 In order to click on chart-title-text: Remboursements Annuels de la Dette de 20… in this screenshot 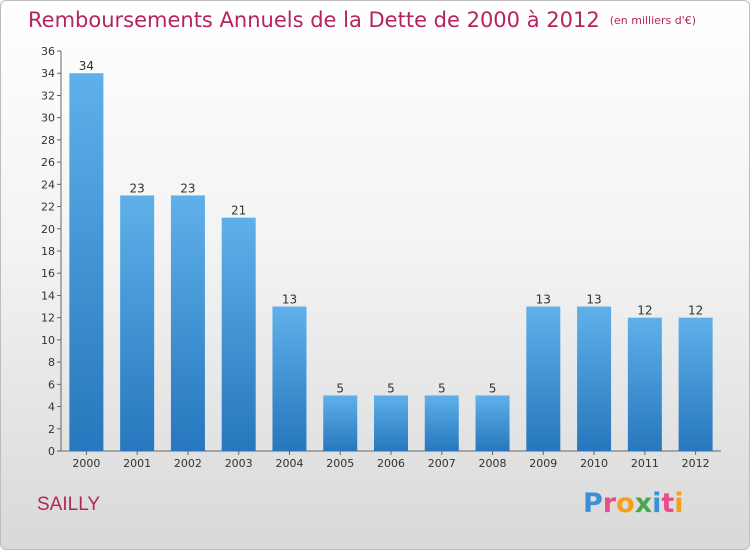, I will do `click(314, 20)`.